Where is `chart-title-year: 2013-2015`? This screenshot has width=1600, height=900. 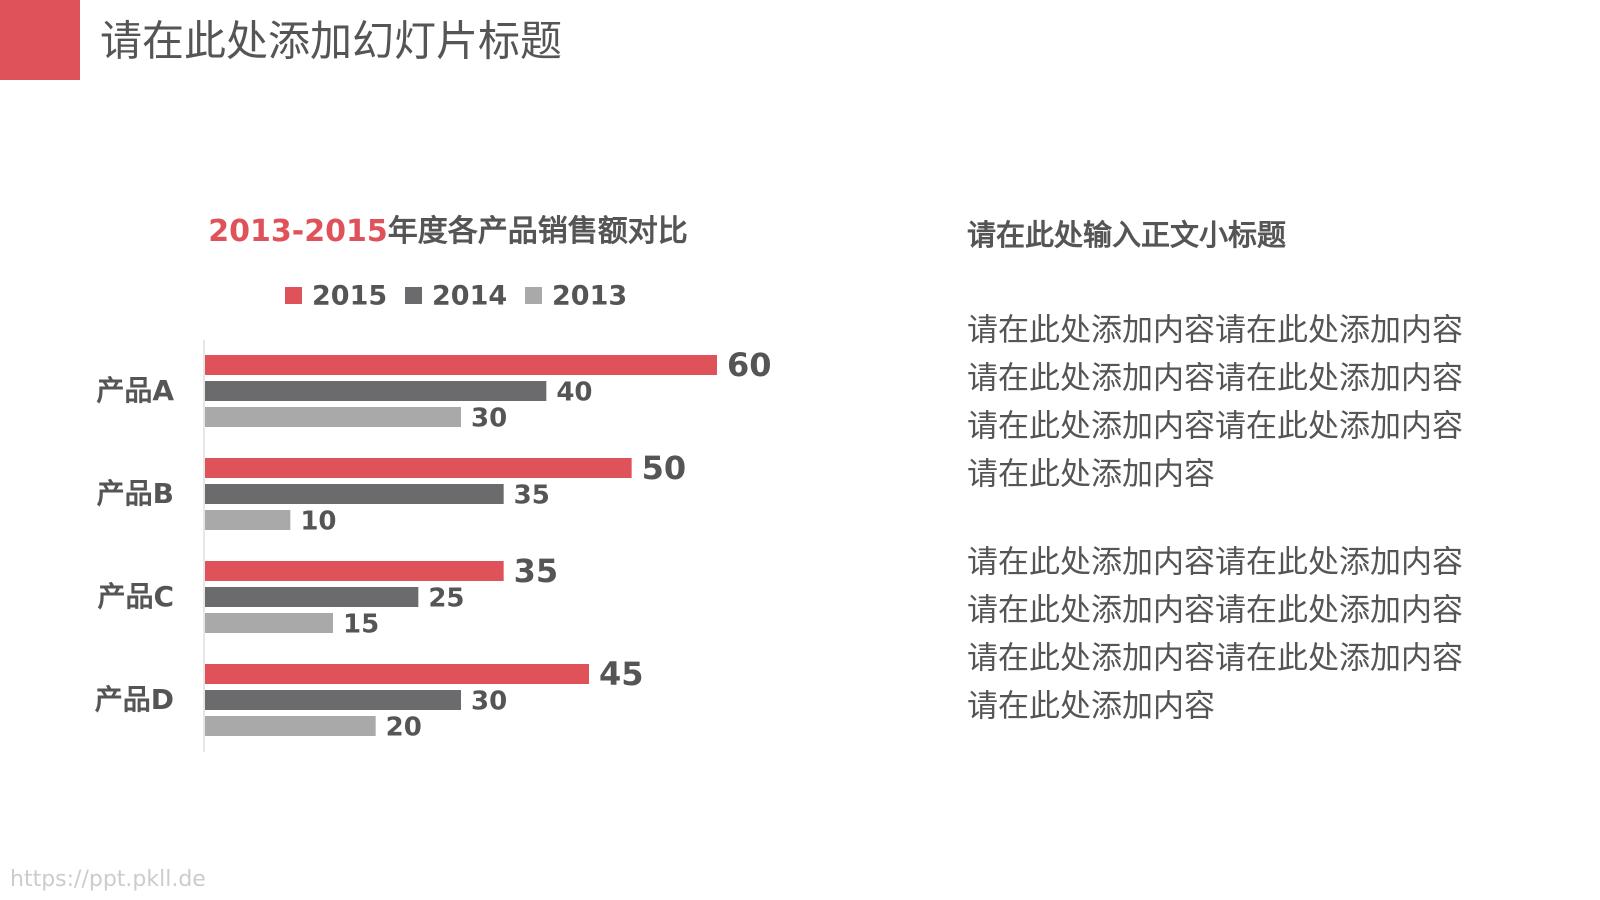
chart-title-year: 2013-2015 is located at coordinates (297, 231).